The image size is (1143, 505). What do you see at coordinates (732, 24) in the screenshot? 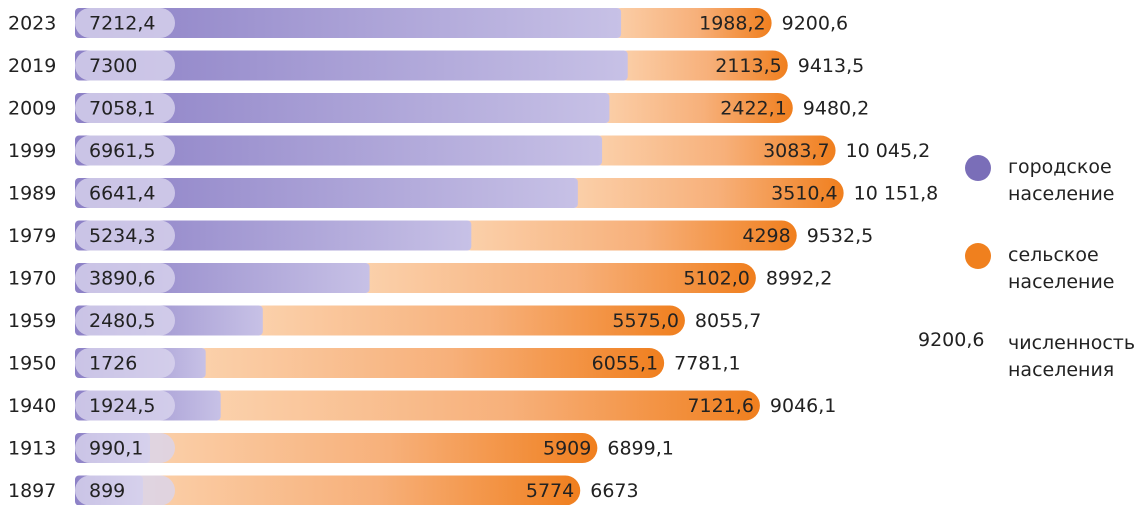
I see `rural-value-label: 1988,2` at bounding box center [732, 24].